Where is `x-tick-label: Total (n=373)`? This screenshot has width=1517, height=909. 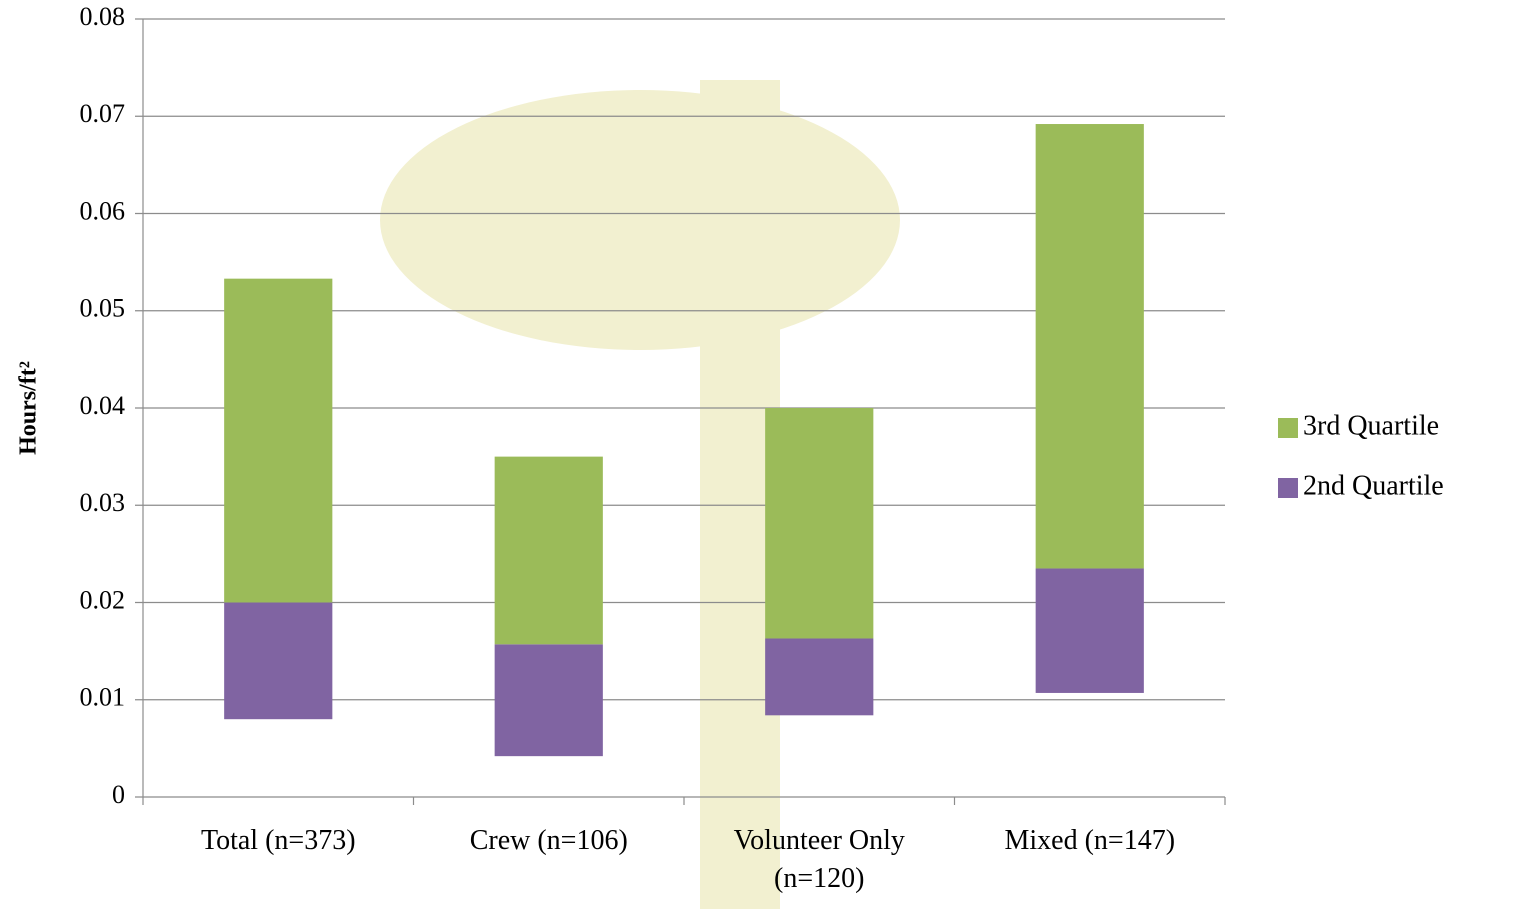 x-tick-label: Total (n=373) is located at coordinates (278, 840).